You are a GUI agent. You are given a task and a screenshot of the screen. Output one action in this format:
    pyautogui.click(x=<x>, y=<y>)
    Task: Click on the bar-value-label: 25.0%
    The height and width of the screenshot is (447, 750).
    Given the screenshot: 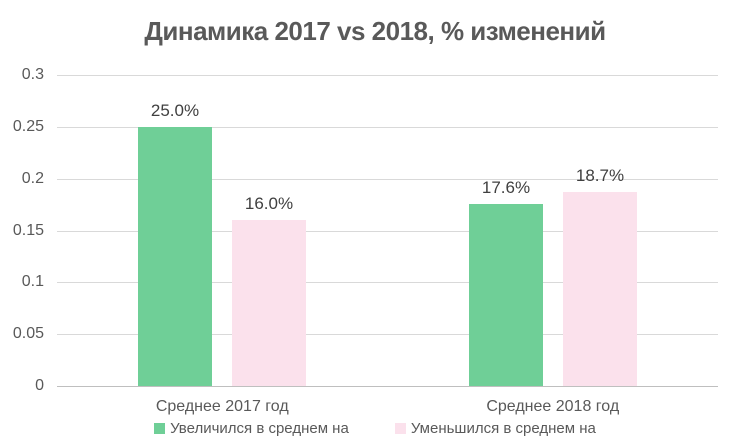 What is the action you would take?
    pyautogui.click(x=175, y=110)
    